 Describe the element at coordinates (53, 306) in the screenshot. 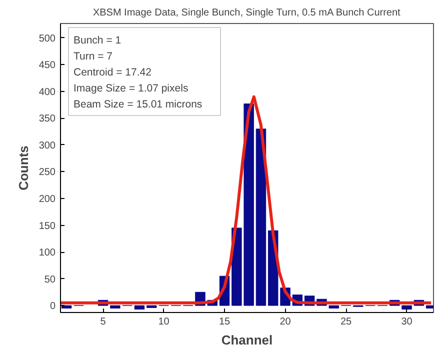

I see `y-tick-label: 0` at that location.